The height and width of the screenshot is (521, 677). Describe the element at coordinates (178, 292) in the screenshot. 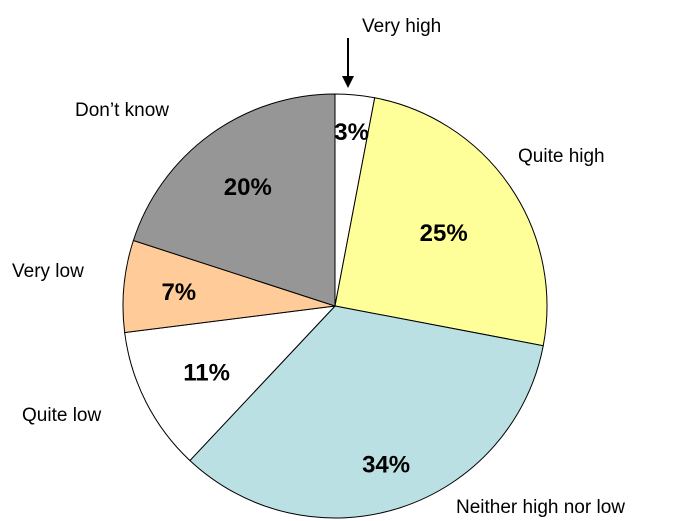

I see `pct-label-very-low: 7%` at that location.